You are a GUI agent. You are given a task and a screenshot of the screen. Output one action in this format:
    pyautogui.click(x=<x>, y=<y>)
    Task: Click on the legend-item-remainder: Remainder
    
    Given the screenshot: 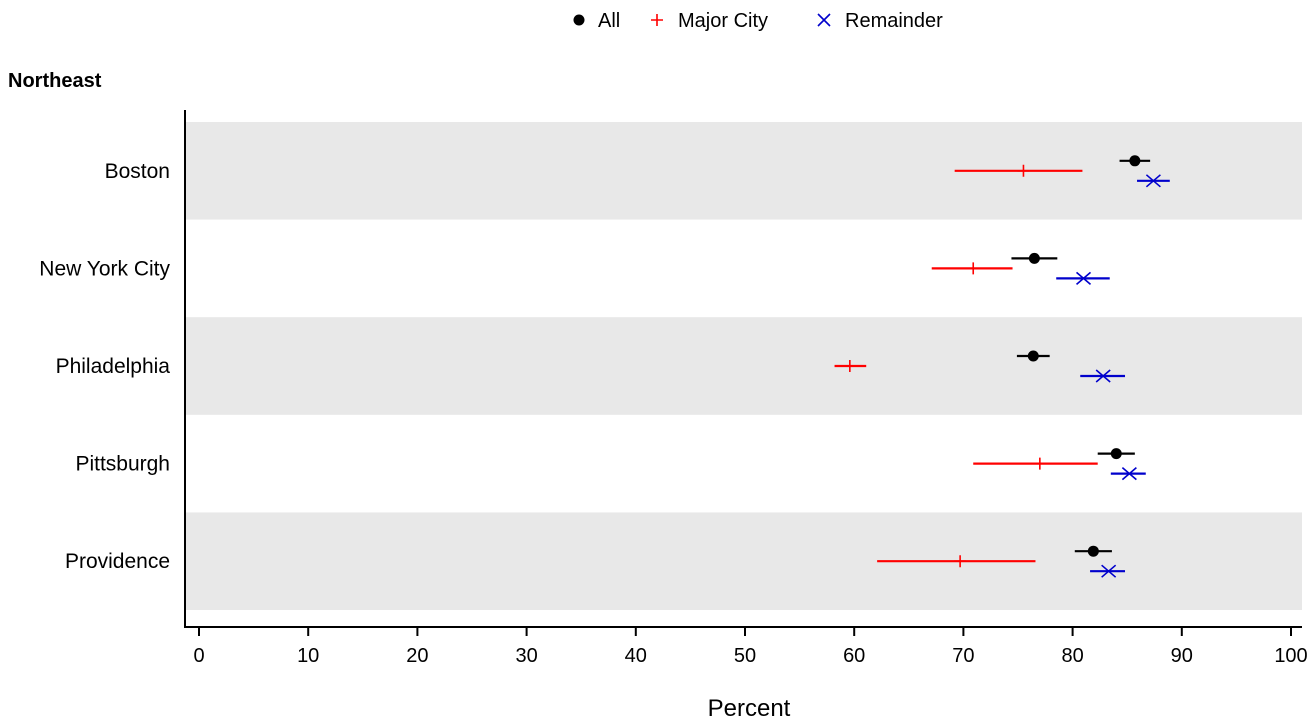 What is the action you would take?
    pyautogui.click(x=880, y=21)
    